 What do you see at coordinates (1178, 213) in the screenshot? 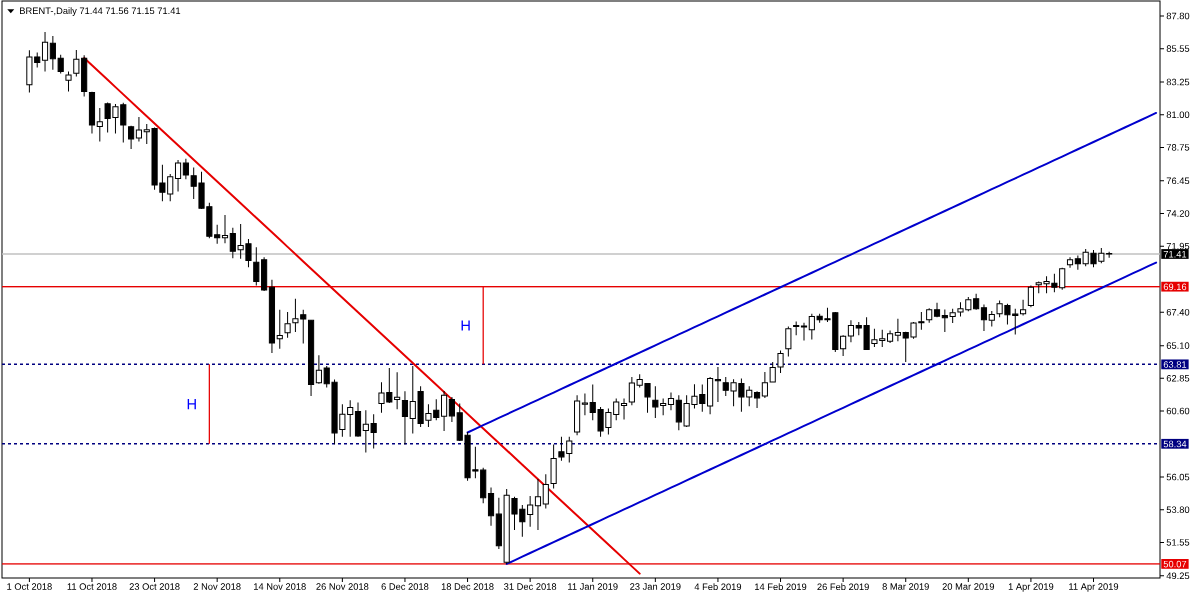
I see `y-tick-label: 74.20` at bounding box center [1178, 213].